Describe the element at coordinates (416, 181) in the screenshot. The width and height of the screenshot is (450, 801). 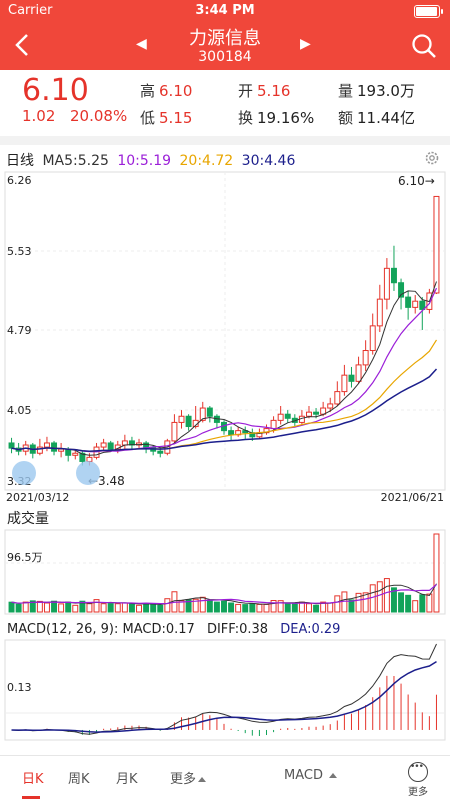
I see `max-annotation: 6.10→` at that location.